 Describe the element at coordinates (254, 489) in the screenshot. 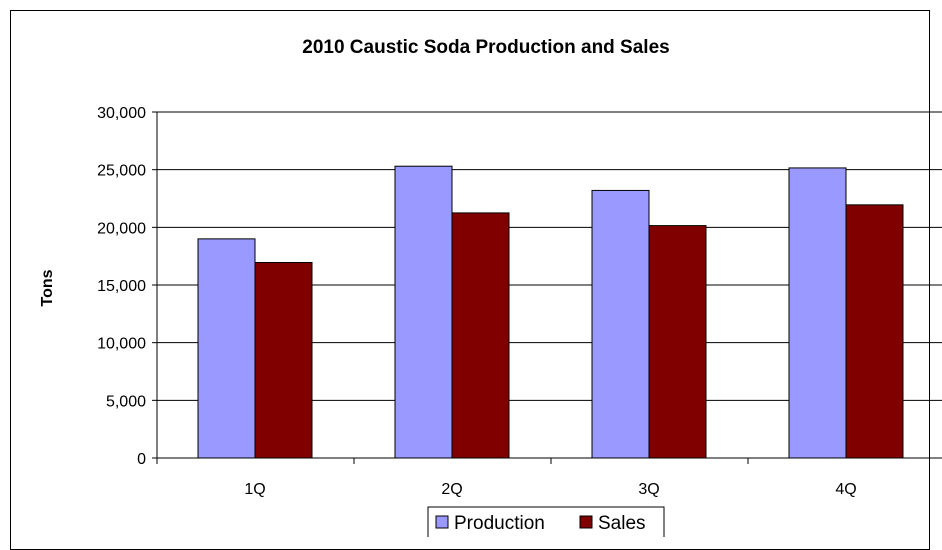

I see `x-tick-label: 1Q` at that location.